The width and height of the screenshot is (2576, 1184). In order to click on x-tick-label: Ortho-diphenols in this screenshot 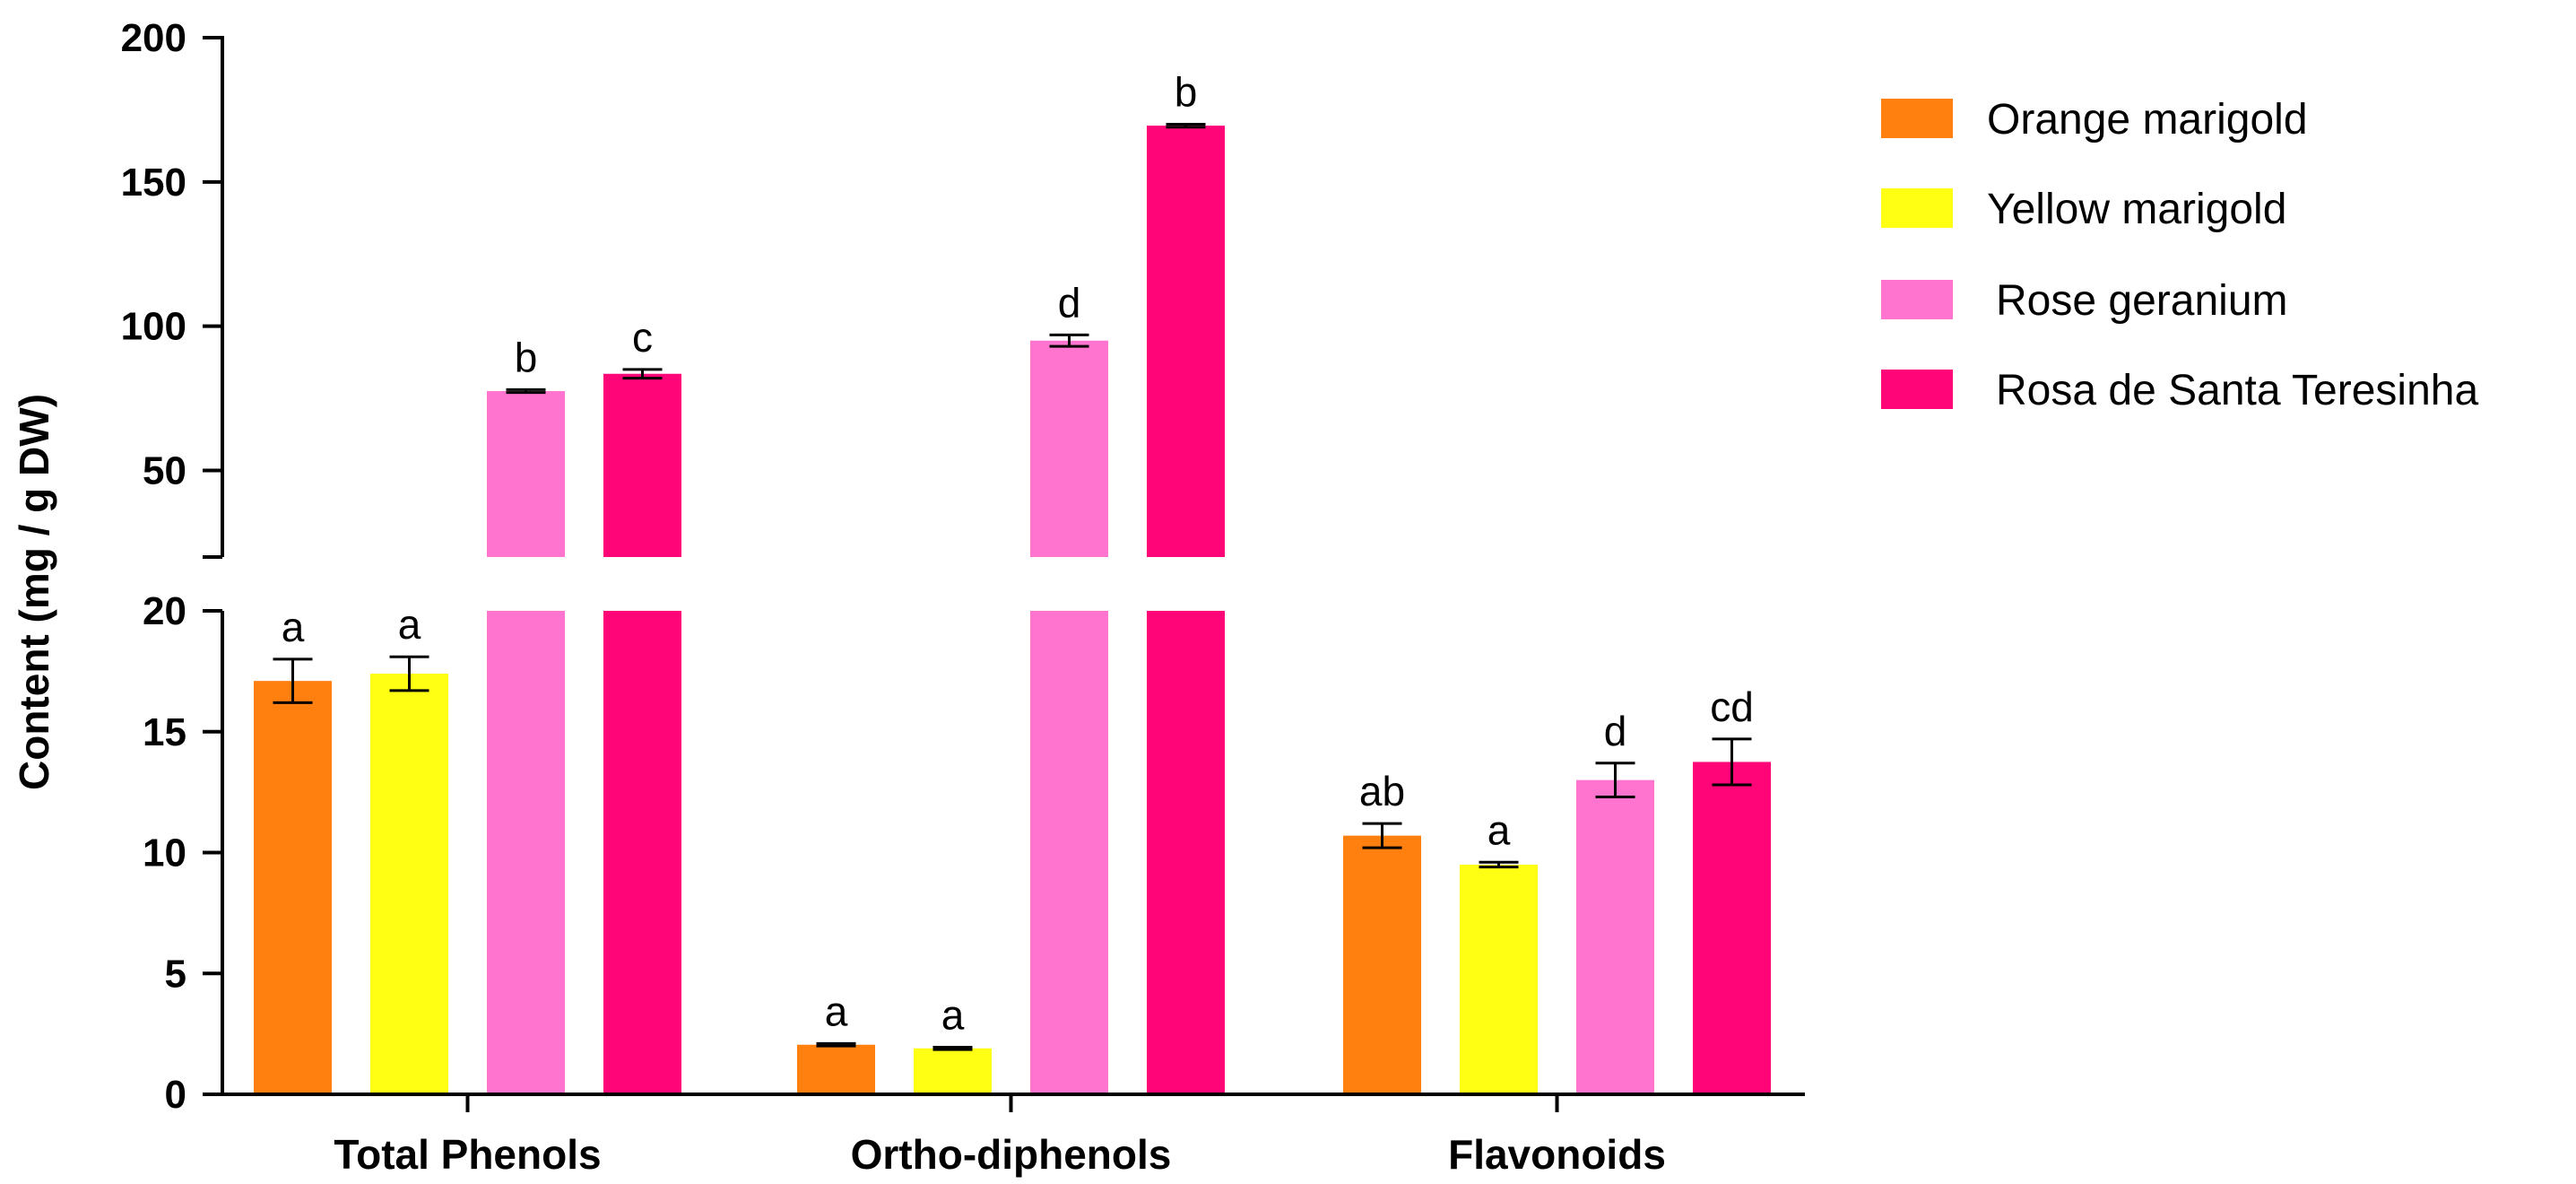, I will do `click(1011, 1154)`.